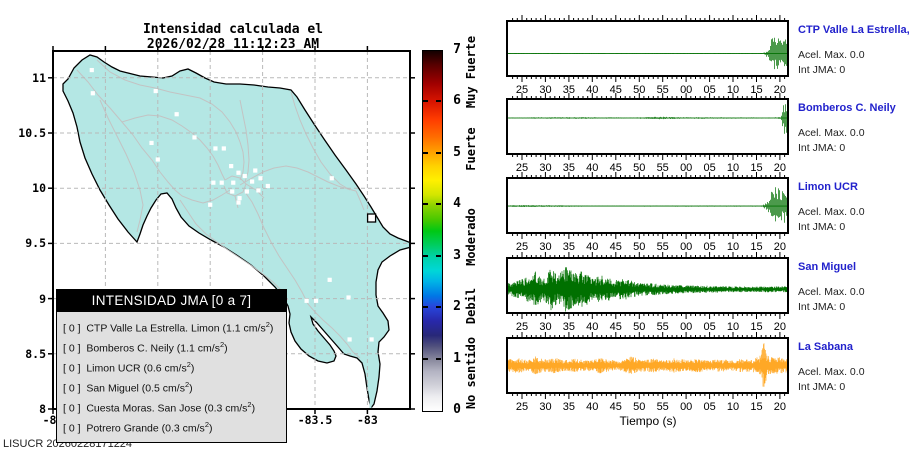 The width and height of the screenshot is (910, 460). What do you see at coordinates (128, 387) in the screenshot?
I see `legend-item: [ 0 ] San Miguel (0.5 cm/s2)` at bounding box center [128, 387].